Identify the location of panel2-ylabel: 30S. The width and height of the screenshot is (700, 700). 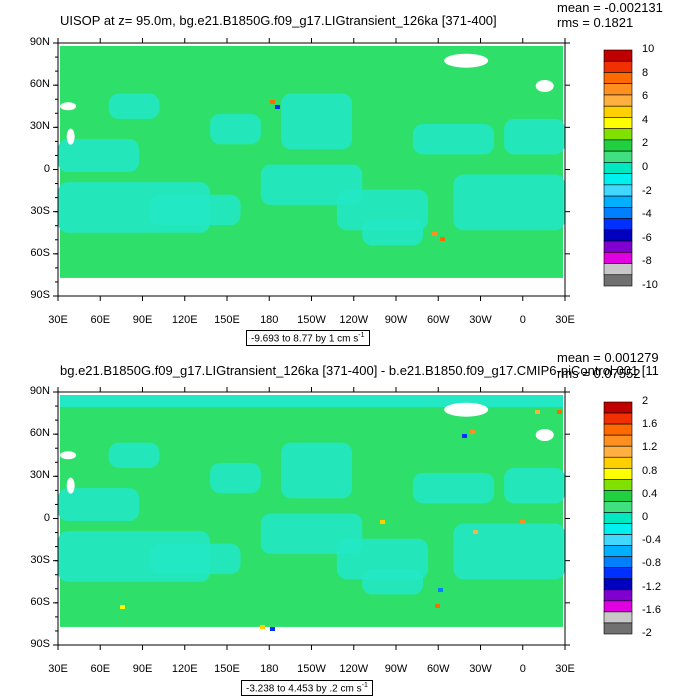
(40, 559).